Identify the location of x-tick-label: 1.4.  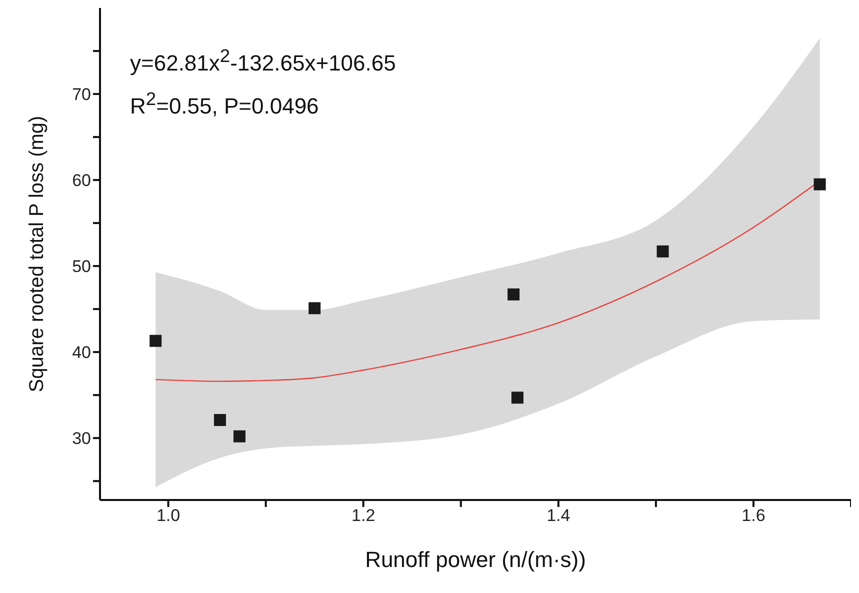
(558, 516).